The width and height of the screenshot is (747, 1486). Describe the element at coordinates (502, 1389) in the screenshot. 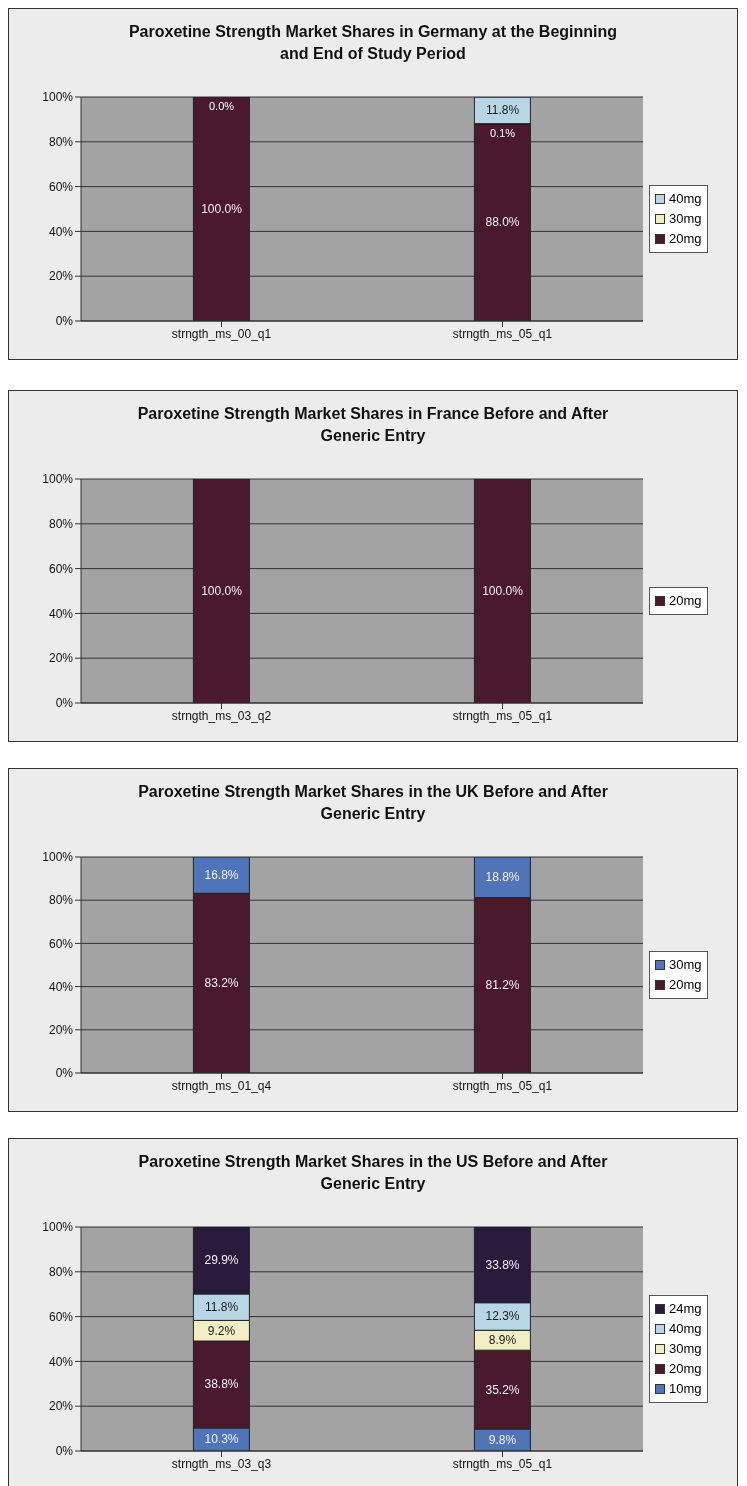

I see `data-label: 35.2%` at that location.